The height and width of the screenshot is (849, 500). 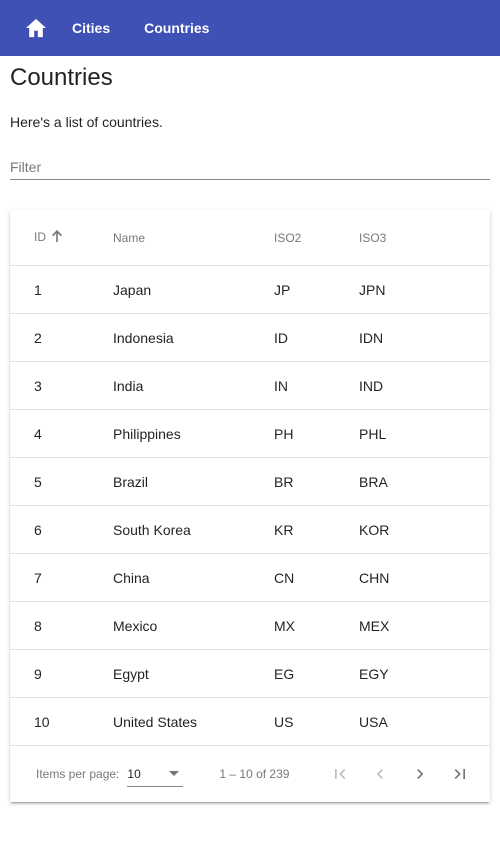 What do you see at coordinates (61, 337) in the screenshot?
I see `cell-id: 2` at bounding box center [61, 337].